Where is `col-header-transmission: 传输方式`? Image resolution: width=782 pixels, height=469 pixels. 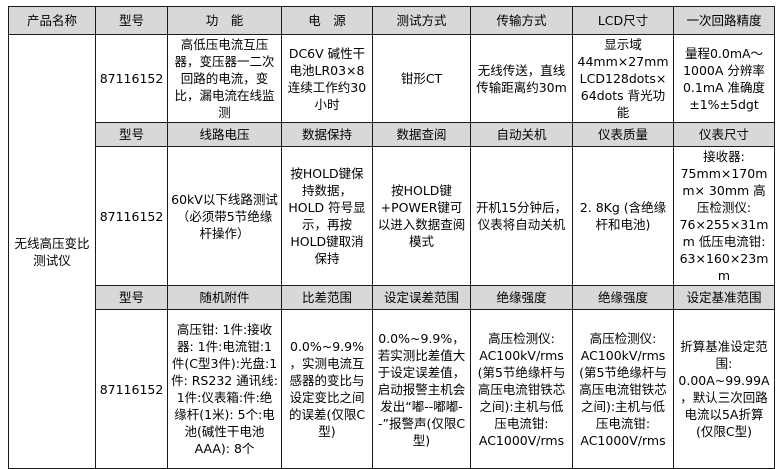
col-header-transmission: 传输方式 is located at coordinates (521, 20).